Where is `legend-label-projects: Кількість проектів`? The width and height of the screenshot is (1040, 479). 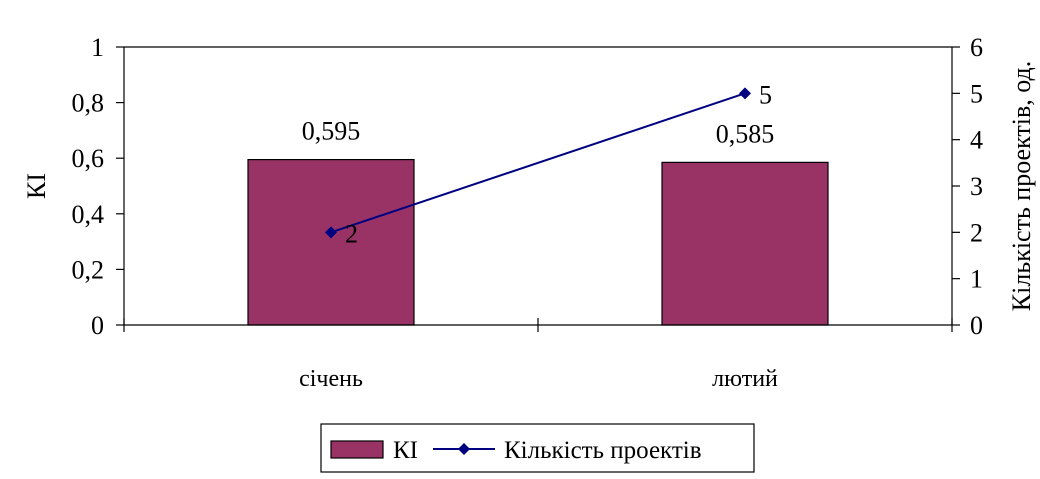
legend-label-projects: Кількість проектів is located at coordinates (603, 450).